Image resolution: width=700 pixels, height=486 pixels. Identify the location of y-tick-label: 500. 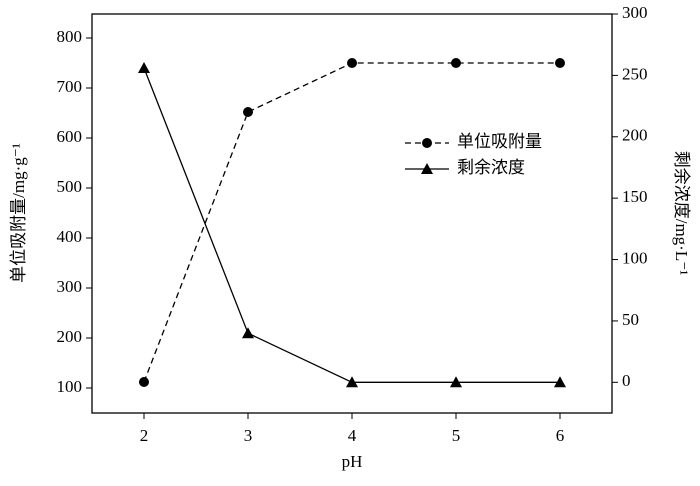
(70, 186).